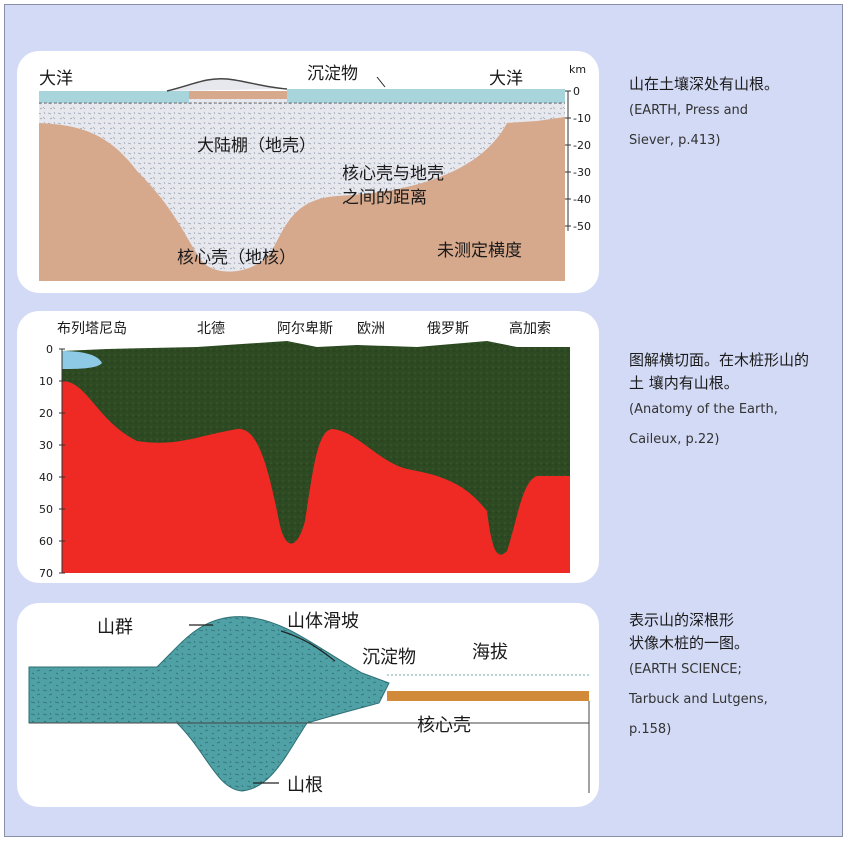  I want to click on region-labels: 布列塔尼岛 北德 阿尔卑斯 欧洲 俄罗斯 高加索, so click(304, 328).